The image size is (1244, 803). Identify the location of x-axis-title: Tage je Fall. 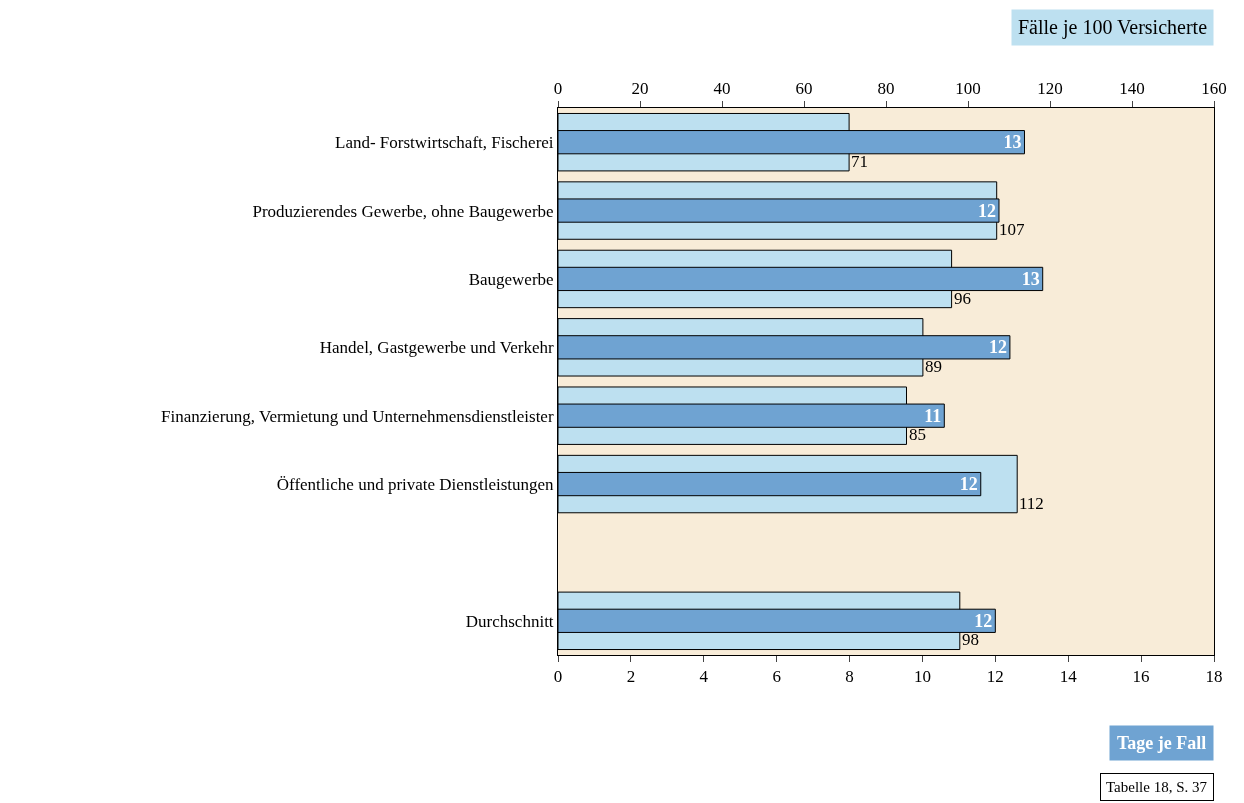
(1162, 743).